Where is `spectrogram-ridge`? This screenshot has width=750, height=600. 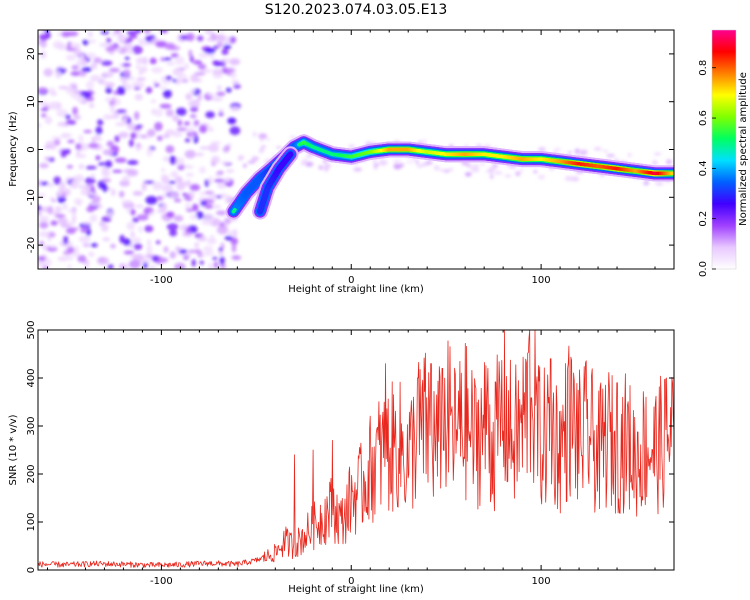
spectrogram-ridge is located at coordinates (449, 177).